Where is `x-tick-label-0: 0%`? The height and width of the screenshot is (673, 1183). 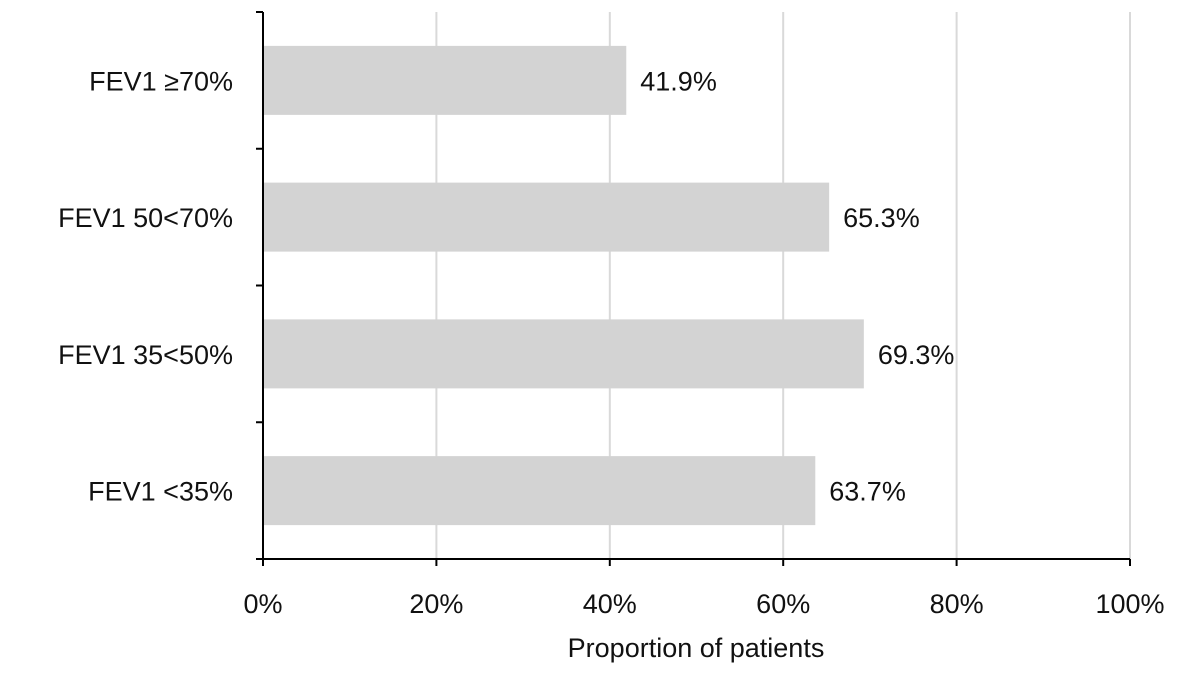
x-tick-label-0: 0% is located at coordinates (262, 604).